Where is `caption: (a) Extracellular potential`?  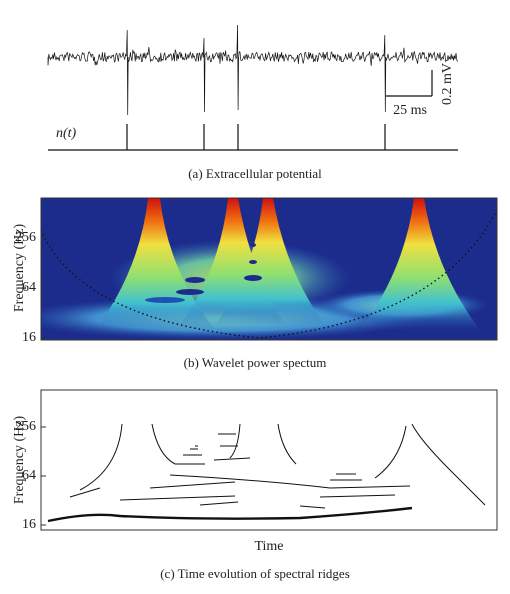 caption: (a) Extracellular potential is located at coordinates (255, 173).